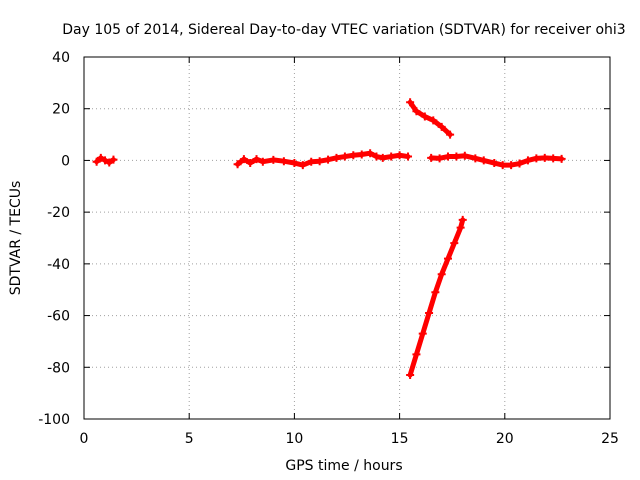 This screenshot has height=480, width=640. I want to click on x-tick-label: 10, so click(294, 439).